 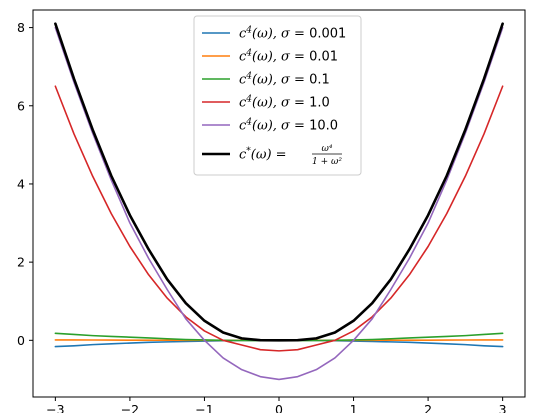 What do you see at coordinates (55, 407) in the screenshot?
I see `x-tick-label: −3` at bounding box center [55, 407].